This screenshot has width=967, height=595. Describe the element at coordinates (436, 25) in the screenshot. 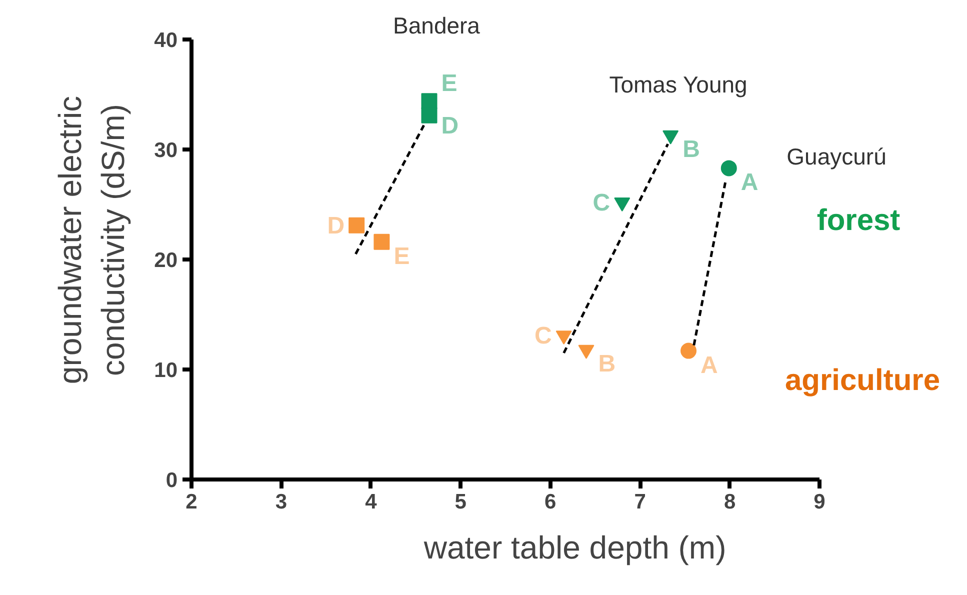

I see `text: Bandera` at that location.